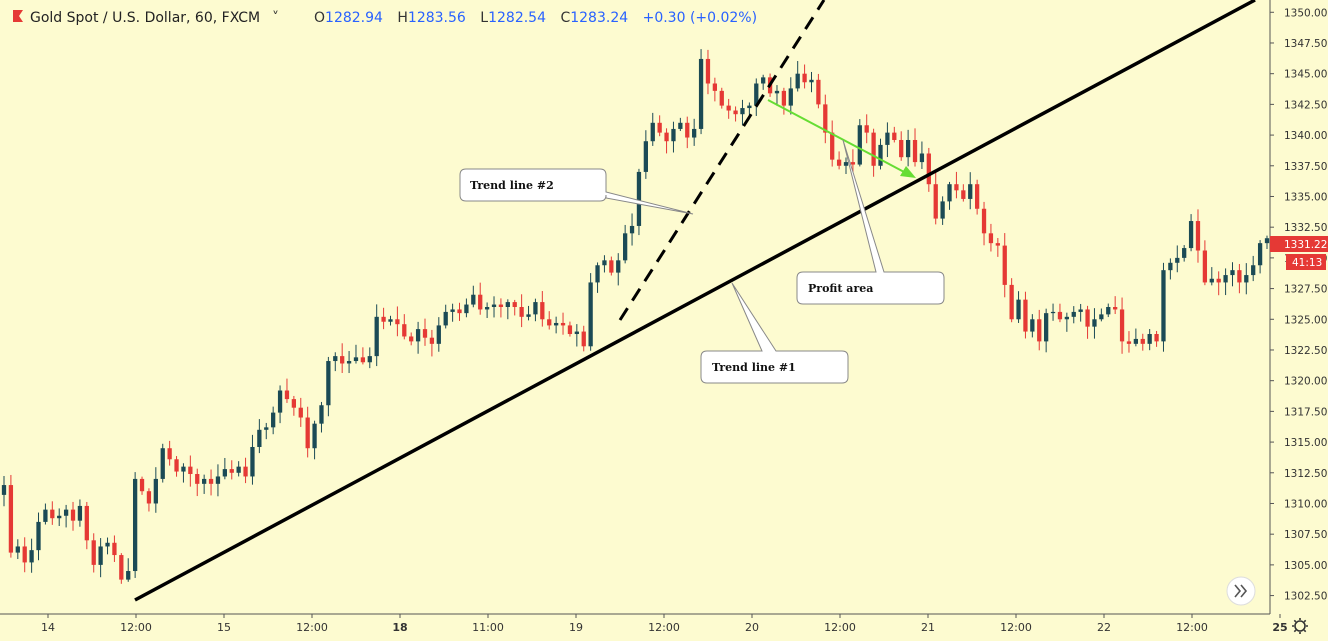 This screenshot has height=641, width=1328. Describe the element at coordinates (1299, 253) in the screenshot. I see `last-price-marker: 1331.22 41:13` at that location.